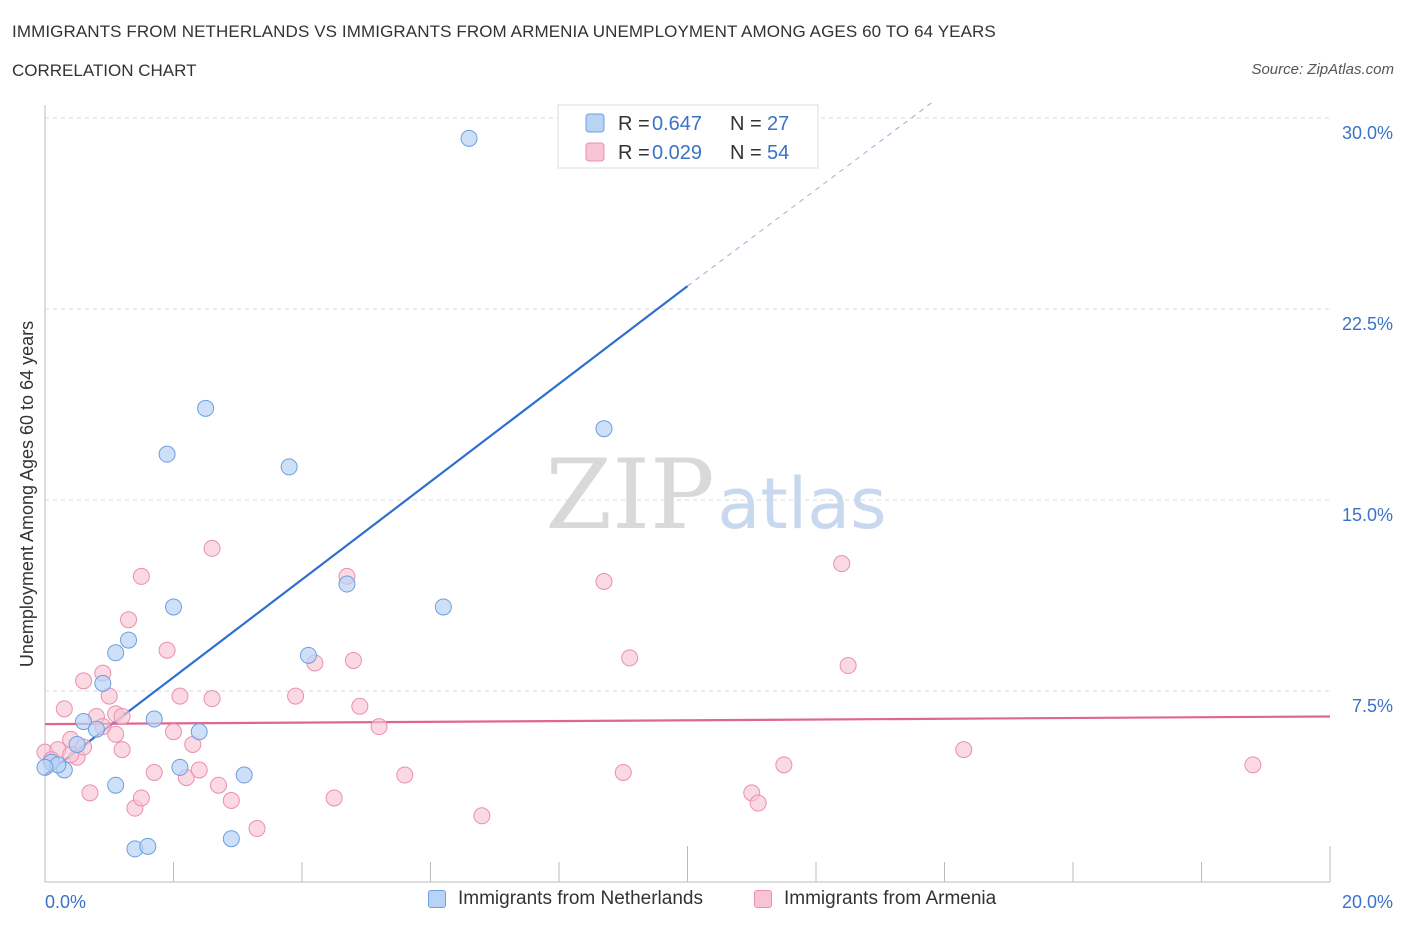 The image size is (1406, 930). I want to click on y-tick-label: 22.5%, so click(1367, 324).